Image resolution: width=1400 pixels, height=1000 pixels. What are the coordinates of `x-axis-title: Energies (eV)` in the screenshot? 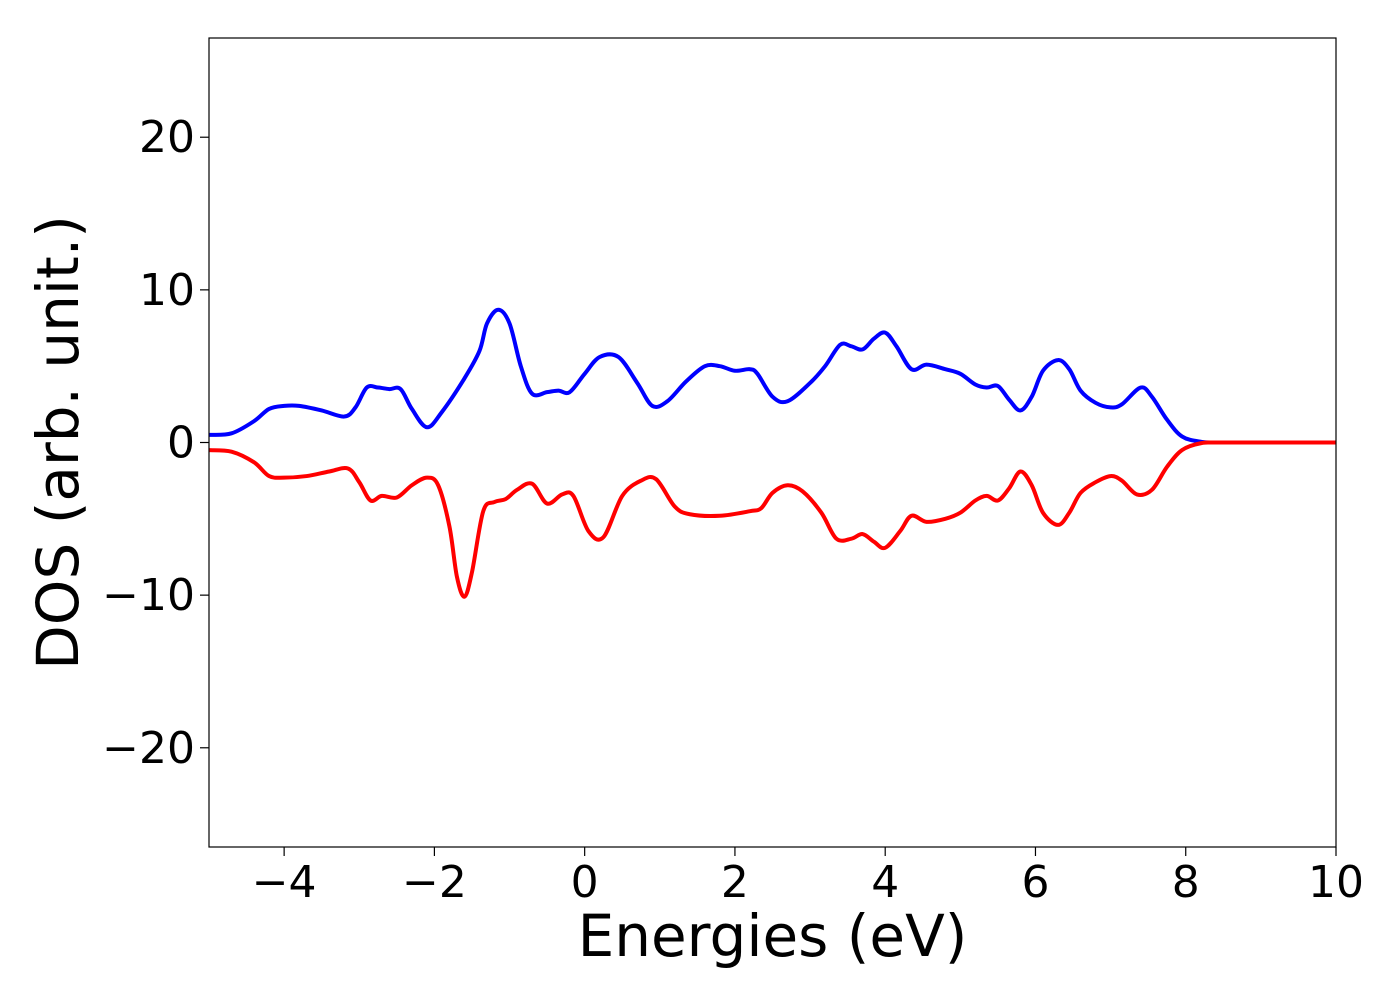 It's located at (773, 936).